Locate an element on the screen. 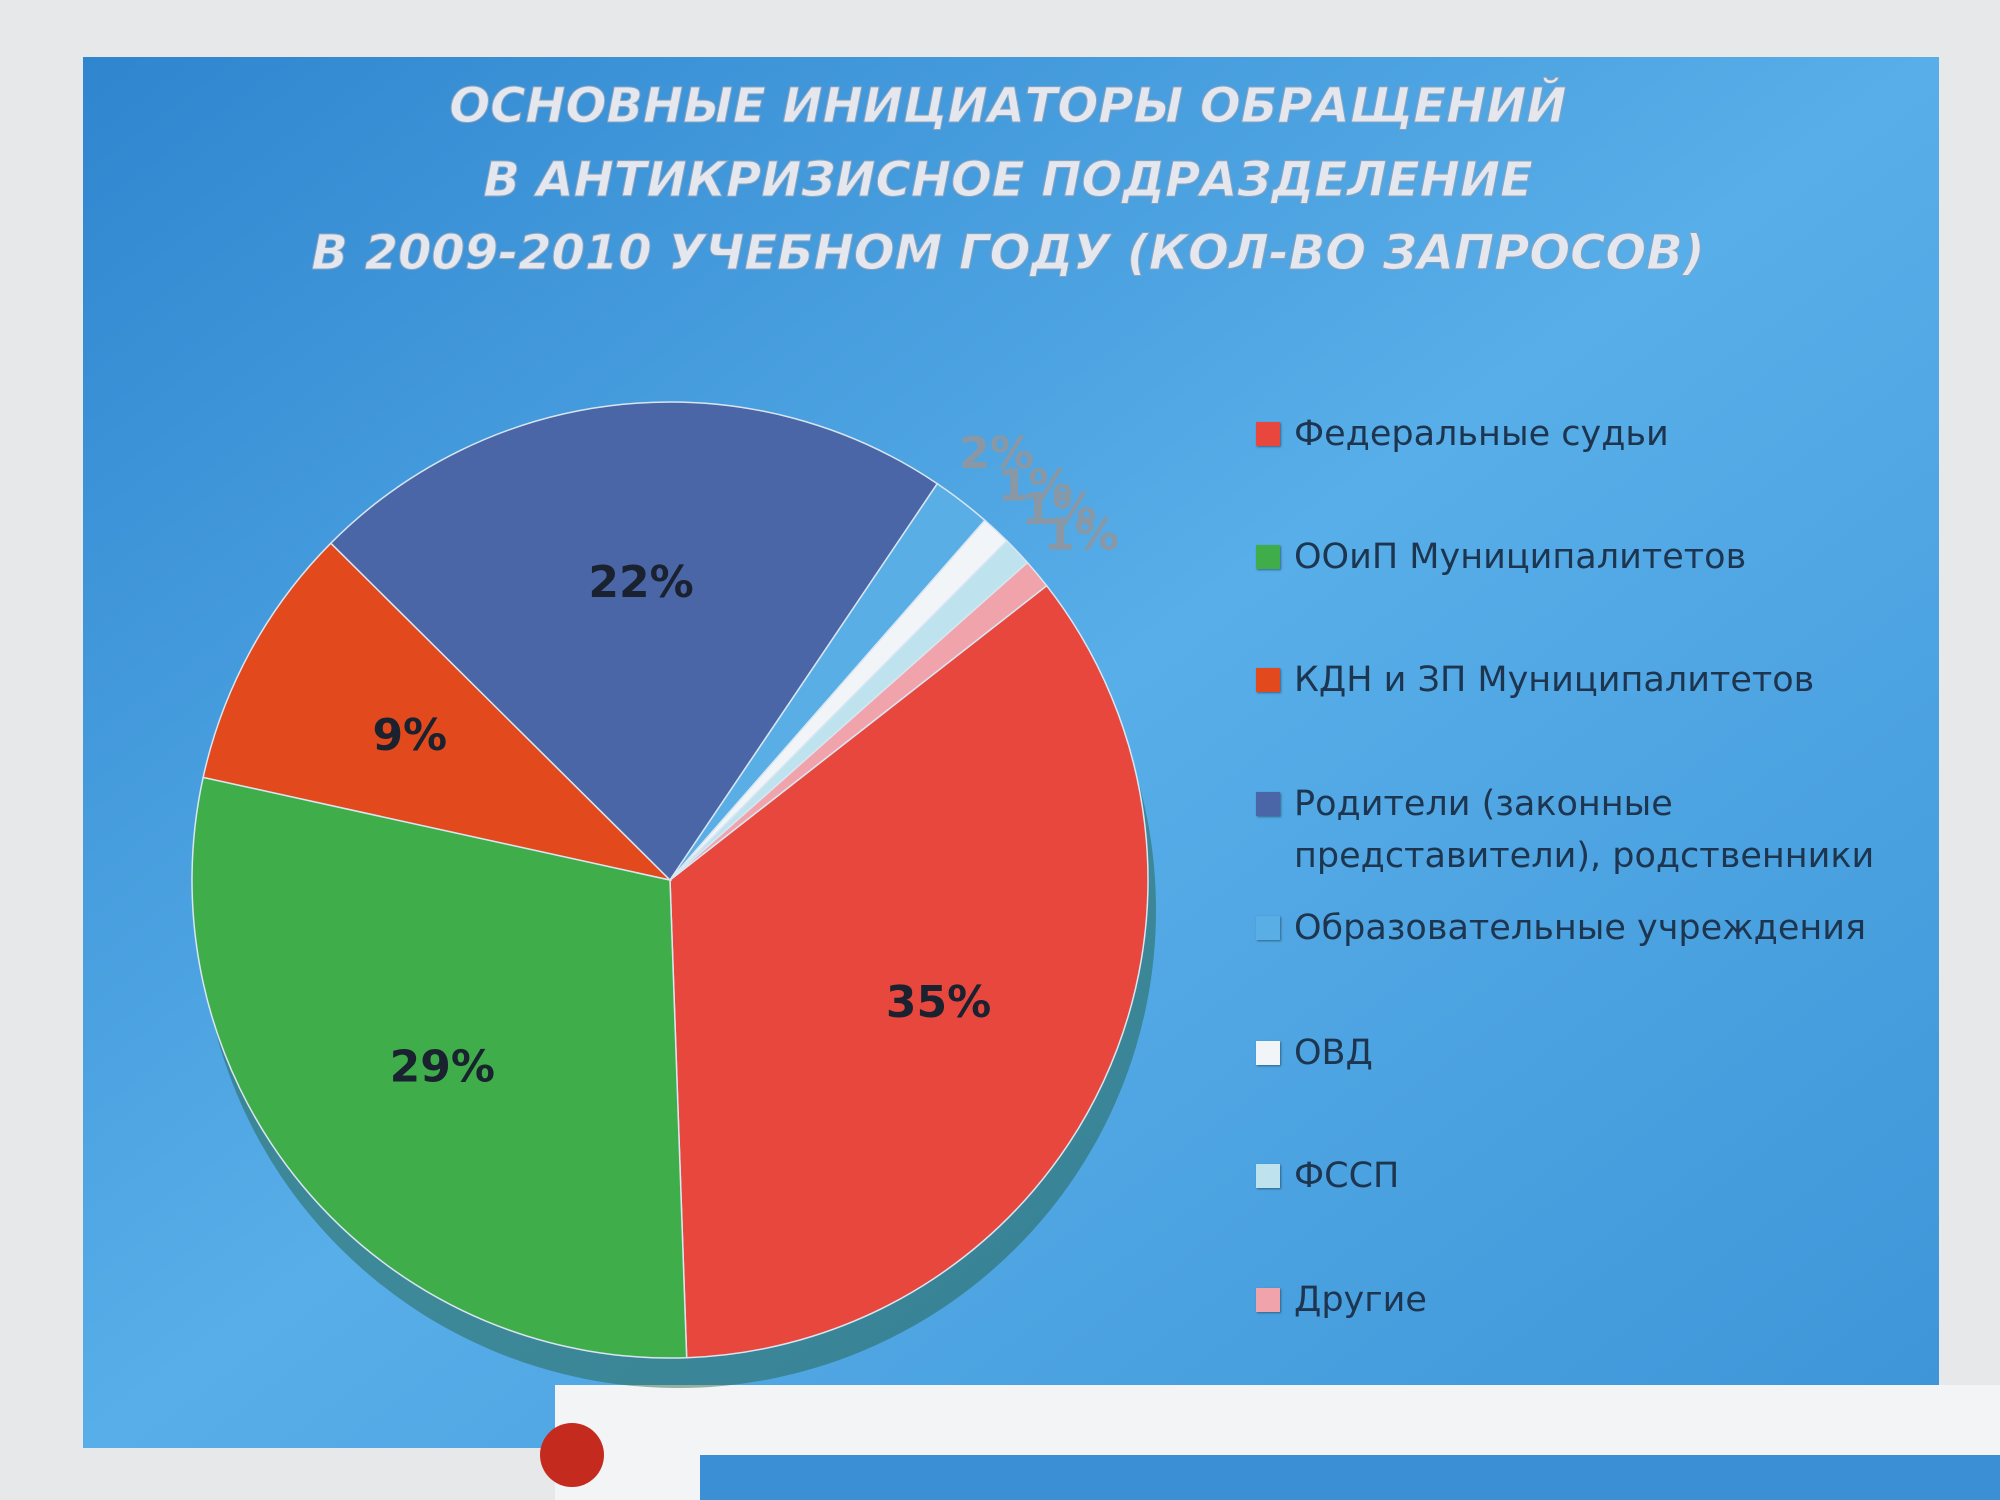  data-label: 2% is located at coordinates (996, 453).